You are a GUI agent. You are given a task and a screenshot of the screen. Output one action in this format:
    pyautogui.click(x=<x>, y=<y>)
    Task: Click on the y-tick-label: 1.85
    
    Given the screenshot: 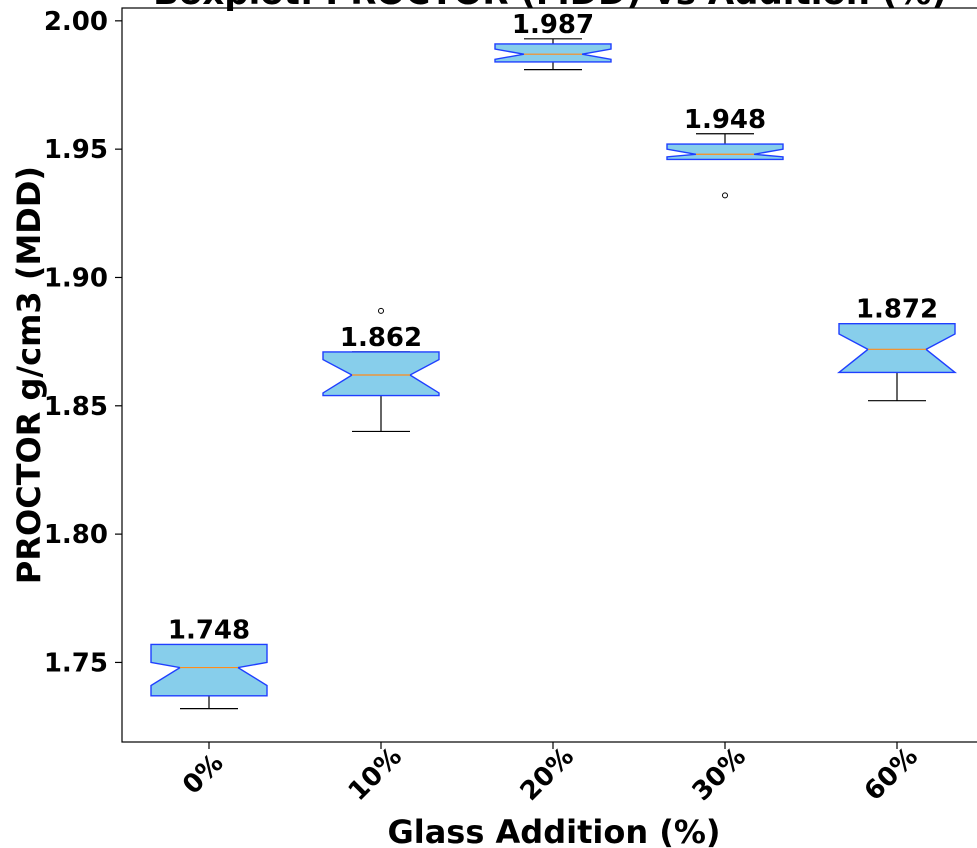 What is the action you would take?
    pyautogui.click(x=76, y=407)
    